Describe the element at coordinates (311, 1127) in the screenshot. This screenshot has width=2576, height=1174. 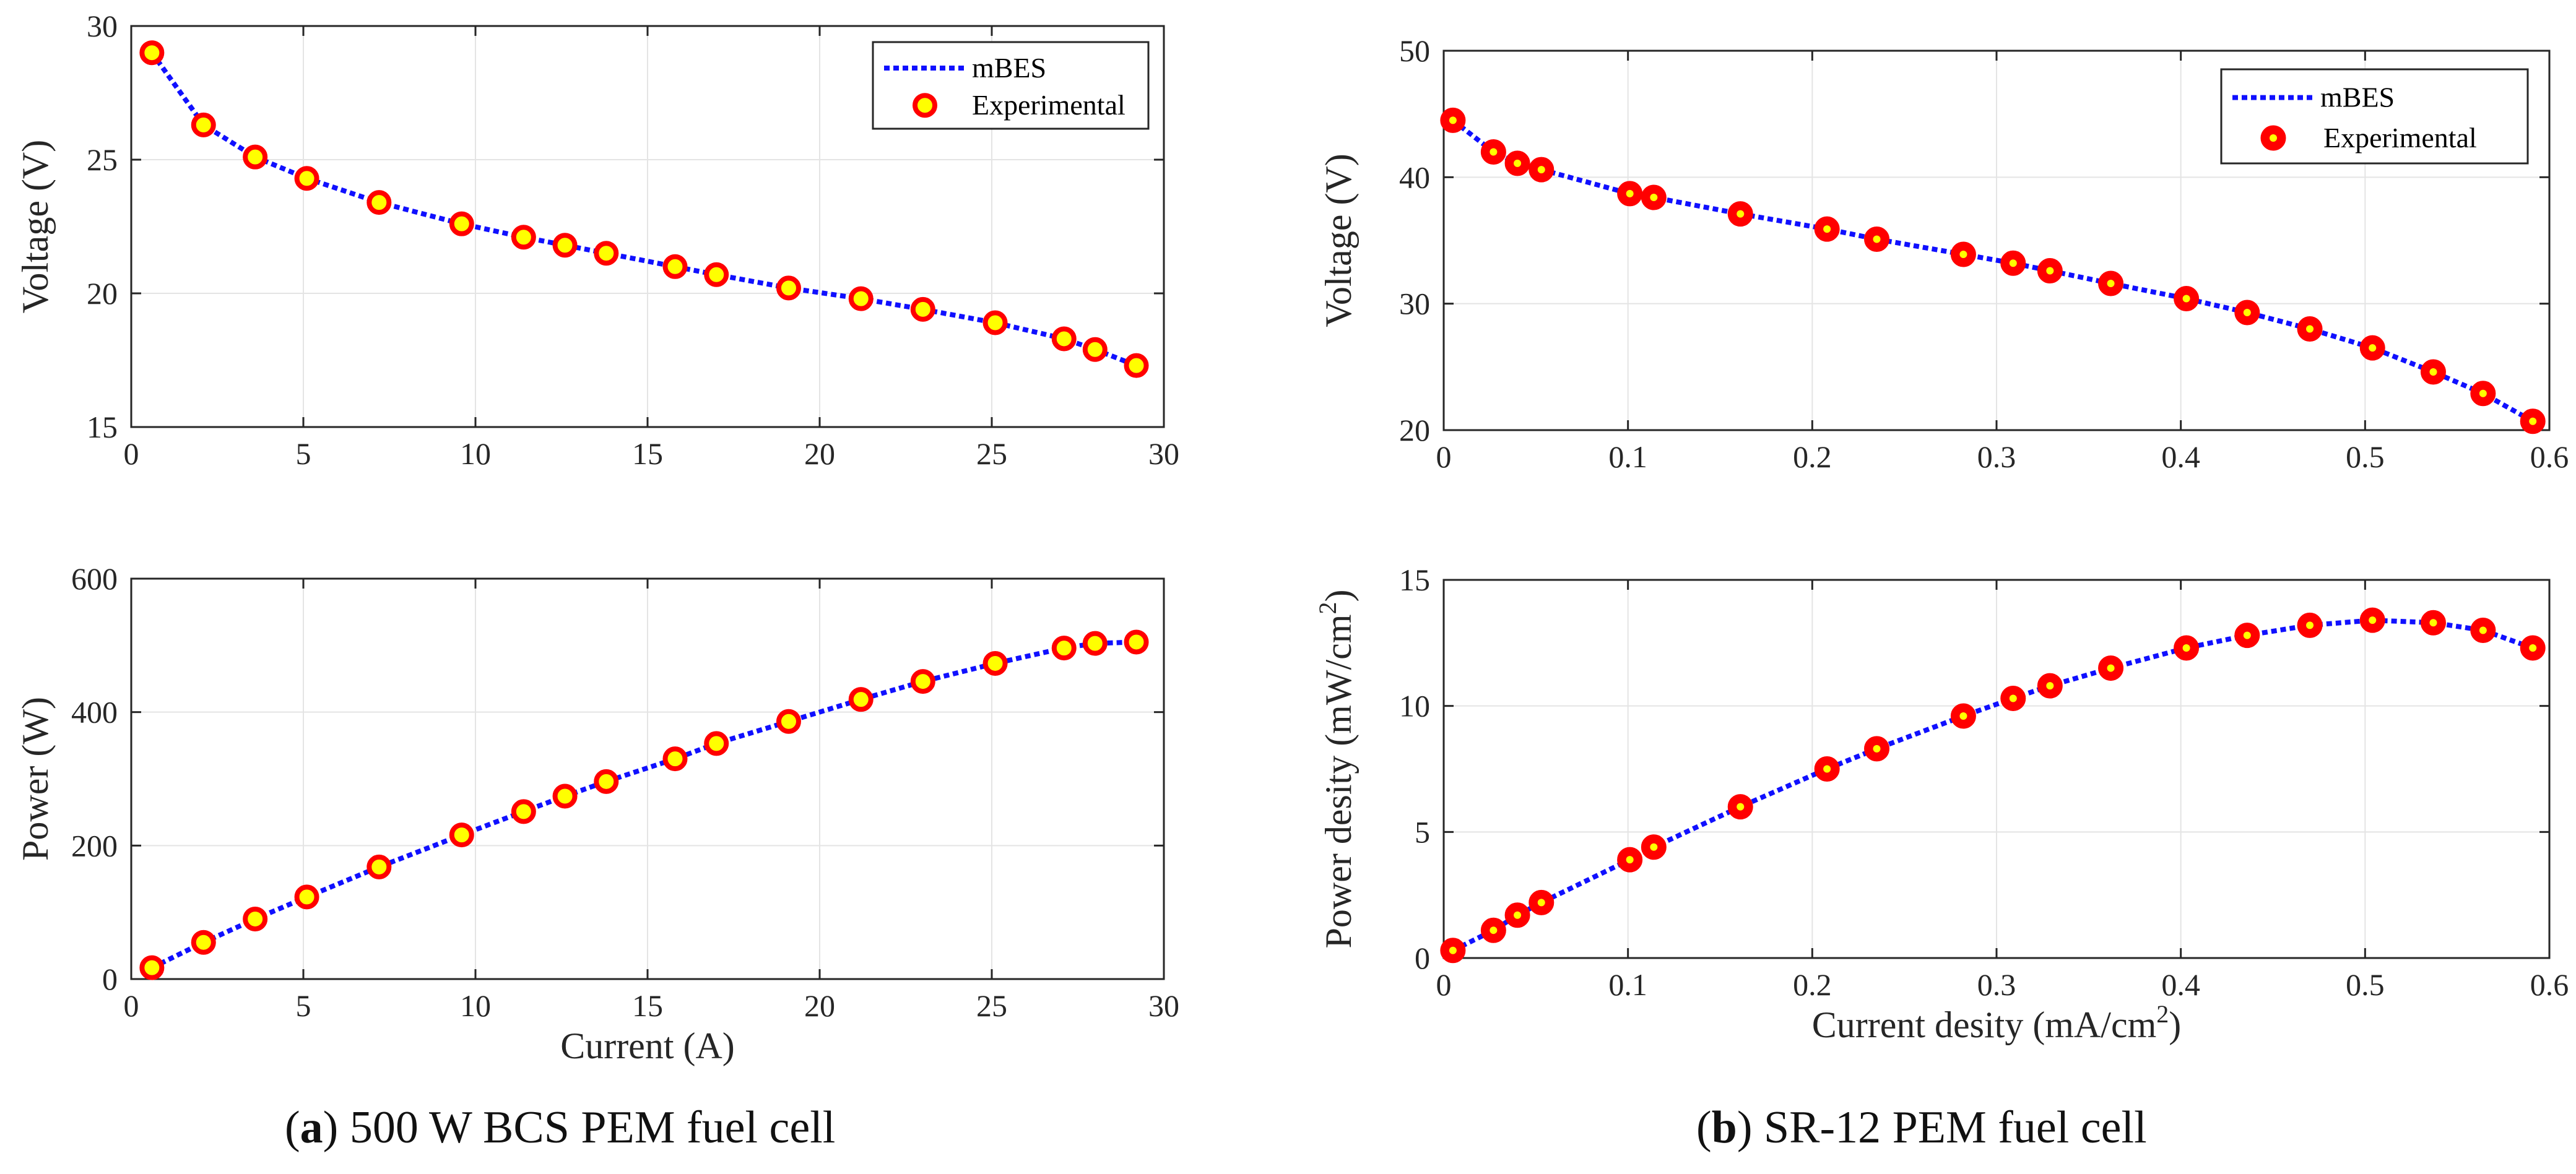
I see `caption-a-letter: a` at that location.